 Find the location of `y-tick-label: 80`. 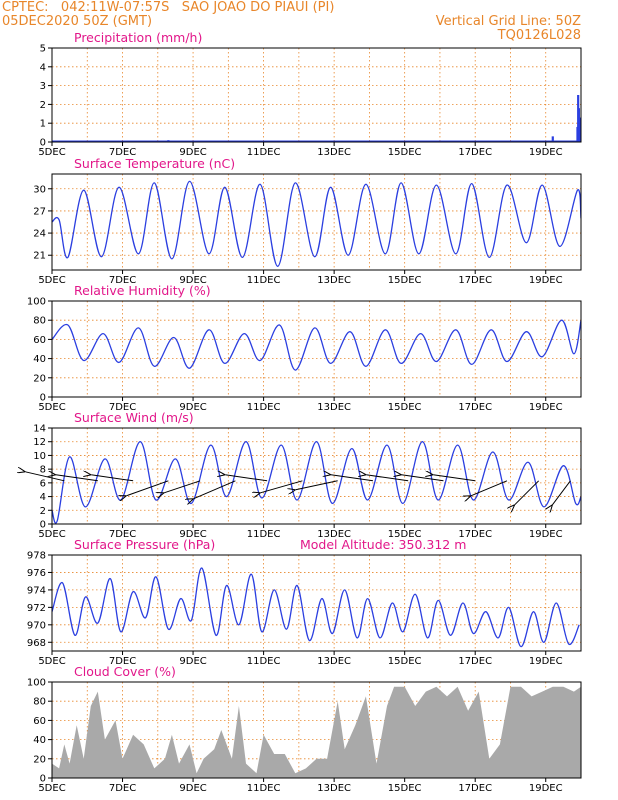

y-tick-label: 80 is located at coordinates (39, 321).